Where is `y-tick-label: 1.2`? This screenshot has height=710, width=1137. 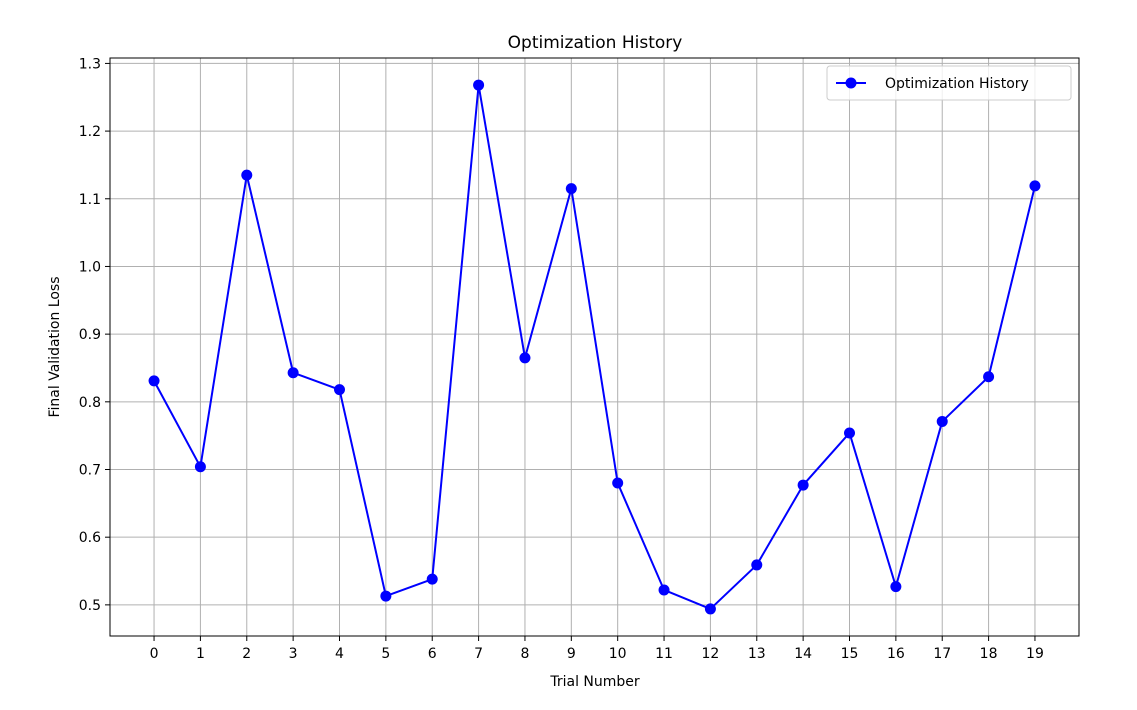 y-tick-label: 1.2 is located at coordinates (90, 132).